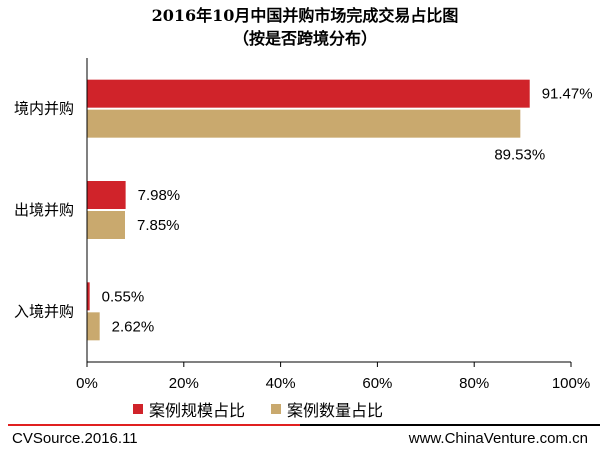 This screenshot has width=610, height=471. I want to click on footer-source: CVSource.2016.11, so click(75, 438).